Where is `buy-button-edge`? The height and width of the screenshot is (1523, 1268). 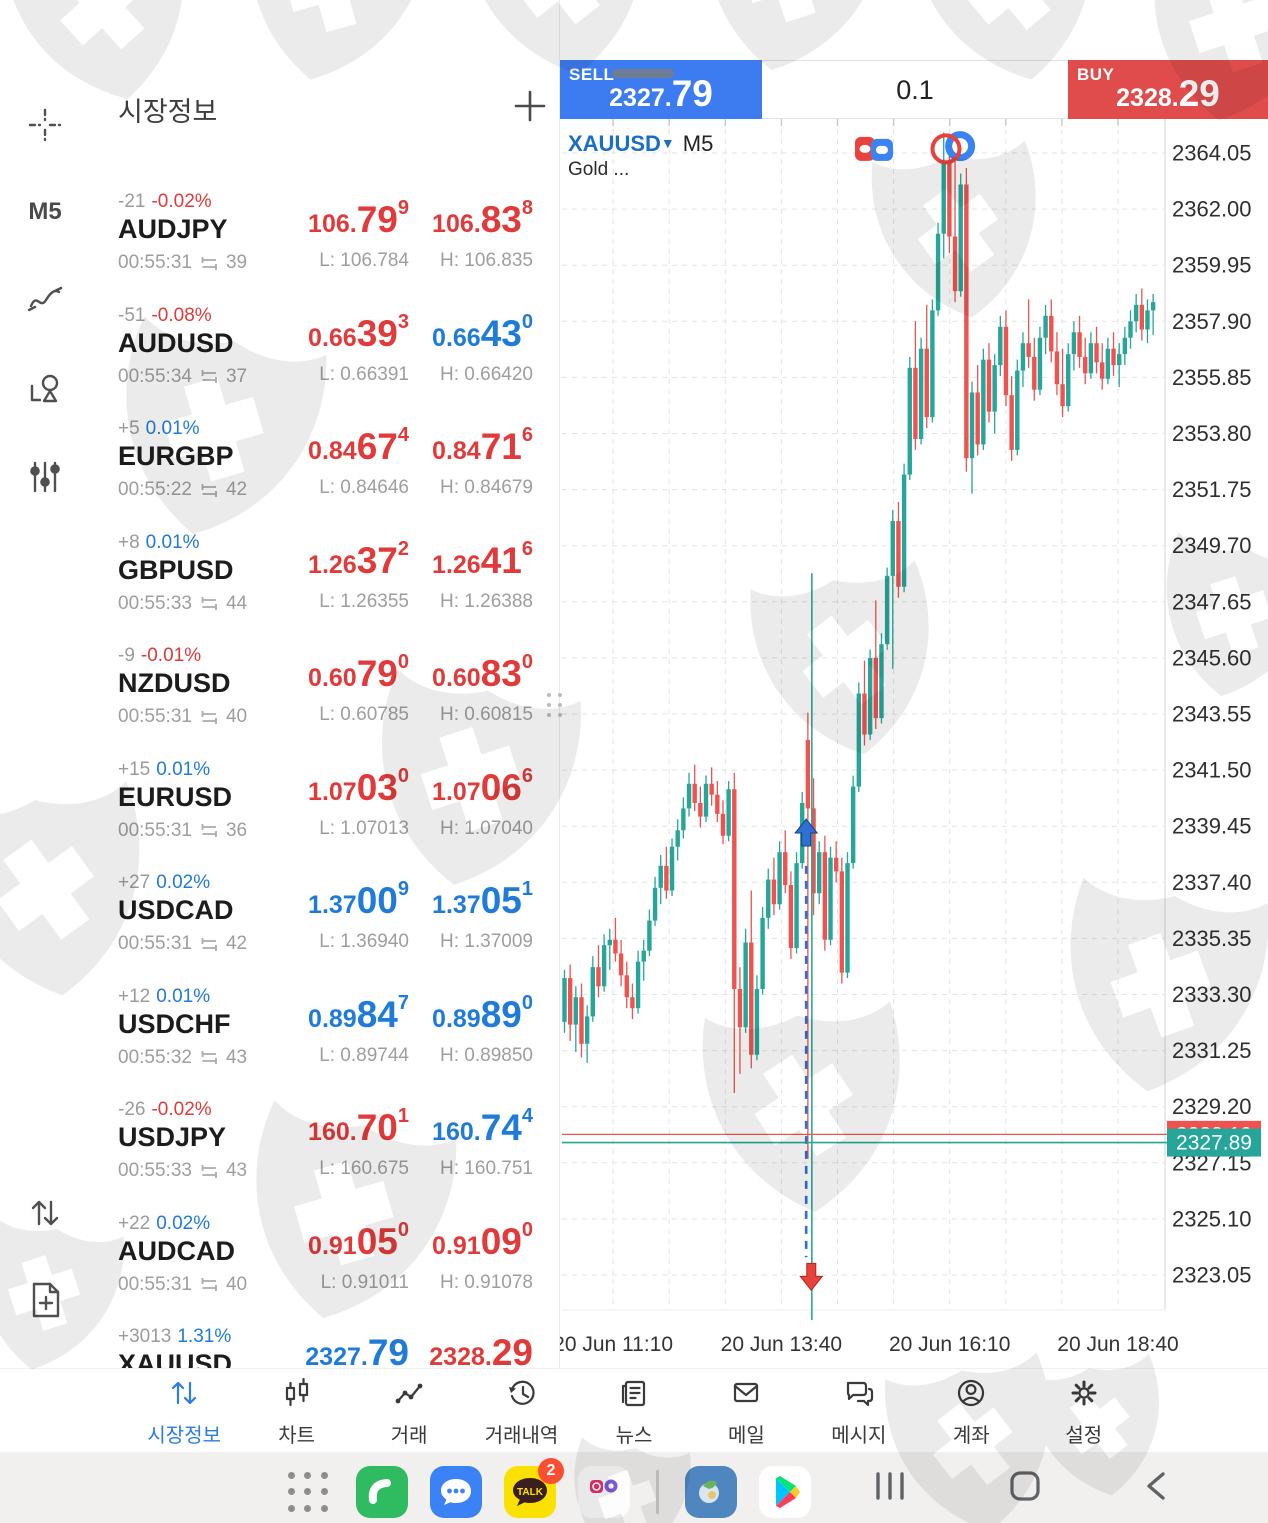 buy-button-edge is located at coordinates (1265, 89).